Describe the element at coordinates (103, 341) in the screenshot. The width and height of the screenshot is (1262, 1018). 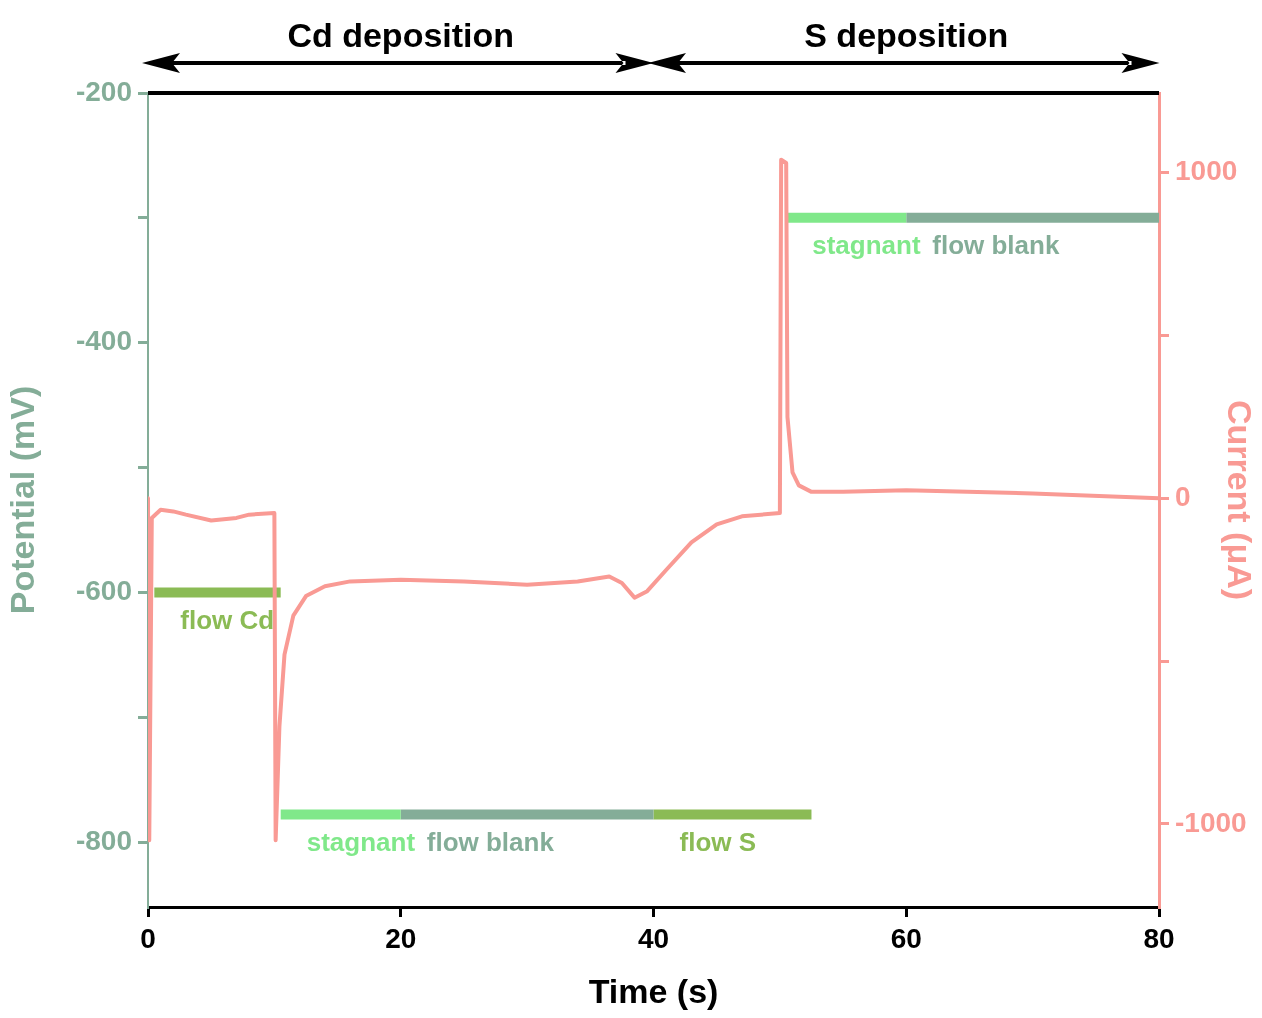
I see `y-tick-label: -400` at that location.